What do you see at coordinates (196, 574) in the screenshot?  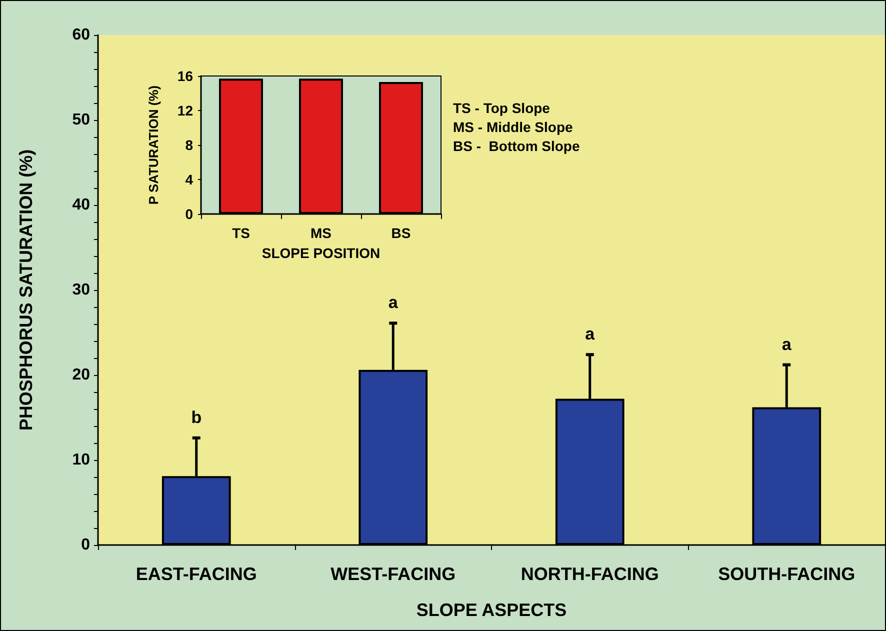 I see `x-tick-label: EAST-FACING` at bounding box center [196, 574].